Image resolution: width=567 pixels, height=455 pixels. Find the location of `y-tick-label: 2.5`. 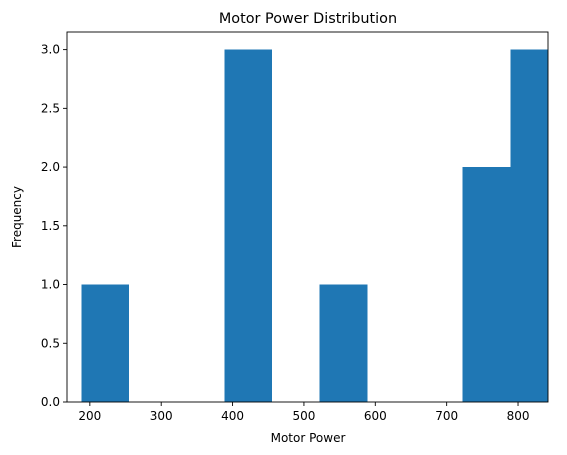

y-tick-label: 2.5 is located at coordinates (50, 108).